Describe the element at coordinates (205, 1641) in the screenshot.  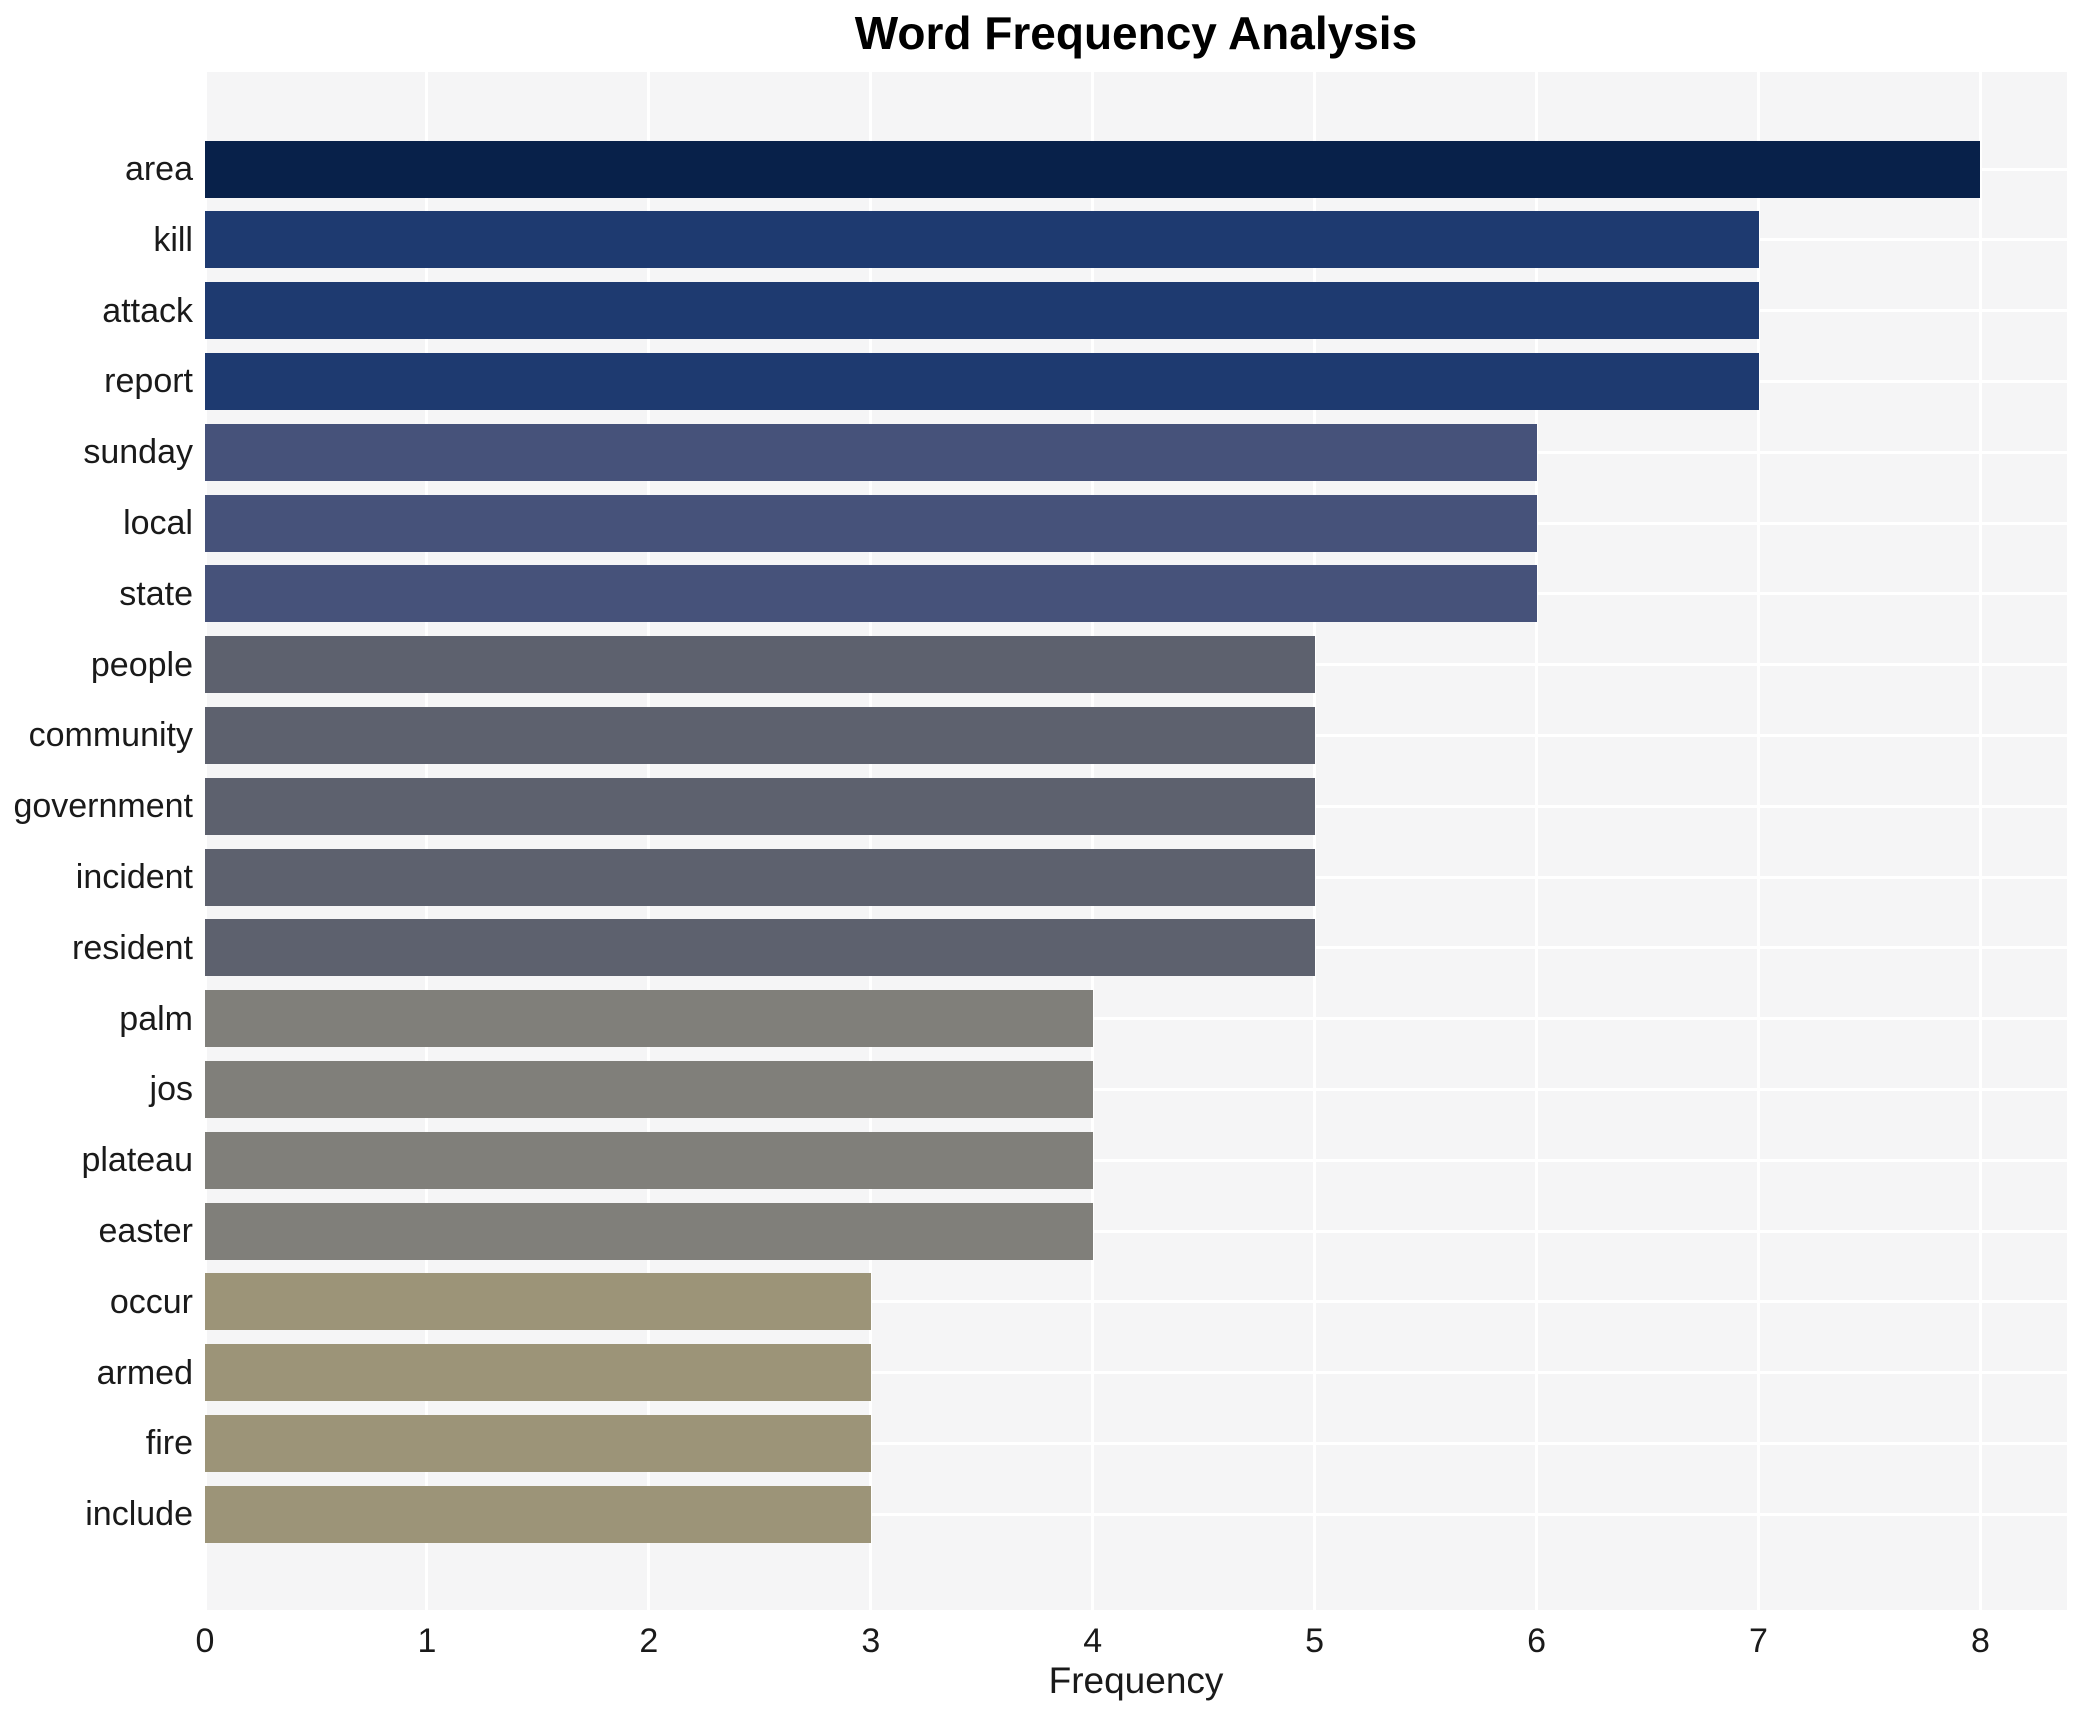
I see `x-tick-label-0: 0` at that location.